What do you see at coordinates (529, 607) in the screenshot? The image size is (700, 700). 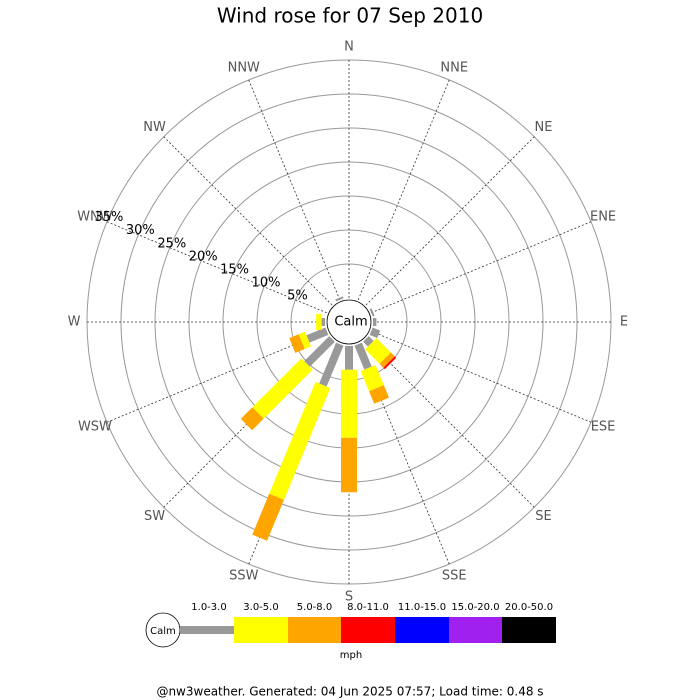 I see `legend-label: 20.0-50.0` at bounding box center [529, 607].